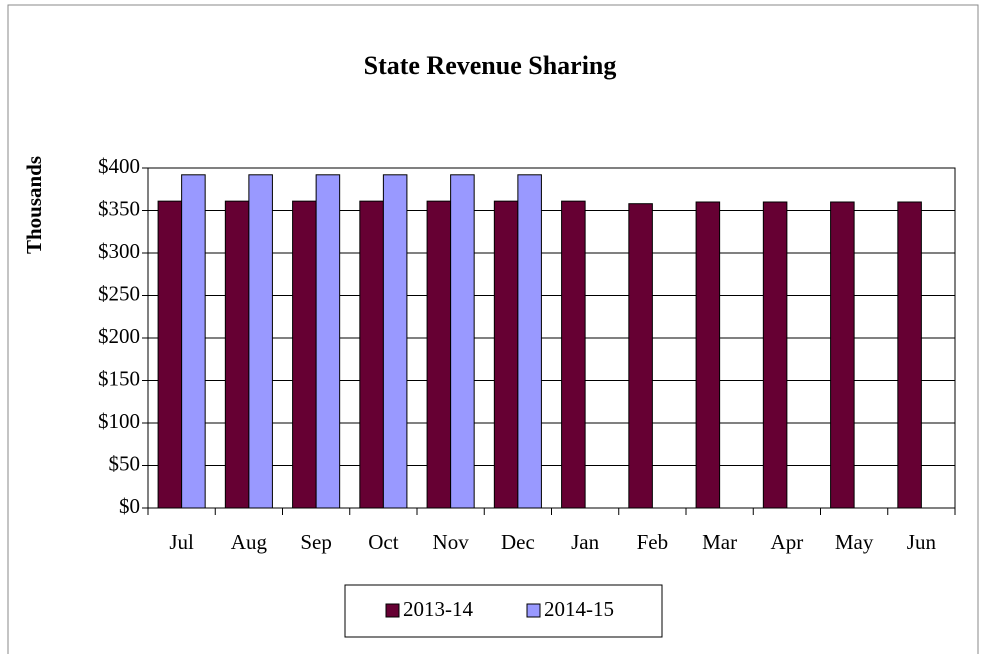 Image resolution: width=982 pixels, height=654 pixels. What do you see at coordinates (854, 542) in the screenshot?
I see `x-tick-label: May` at bounding box center [854, 542].